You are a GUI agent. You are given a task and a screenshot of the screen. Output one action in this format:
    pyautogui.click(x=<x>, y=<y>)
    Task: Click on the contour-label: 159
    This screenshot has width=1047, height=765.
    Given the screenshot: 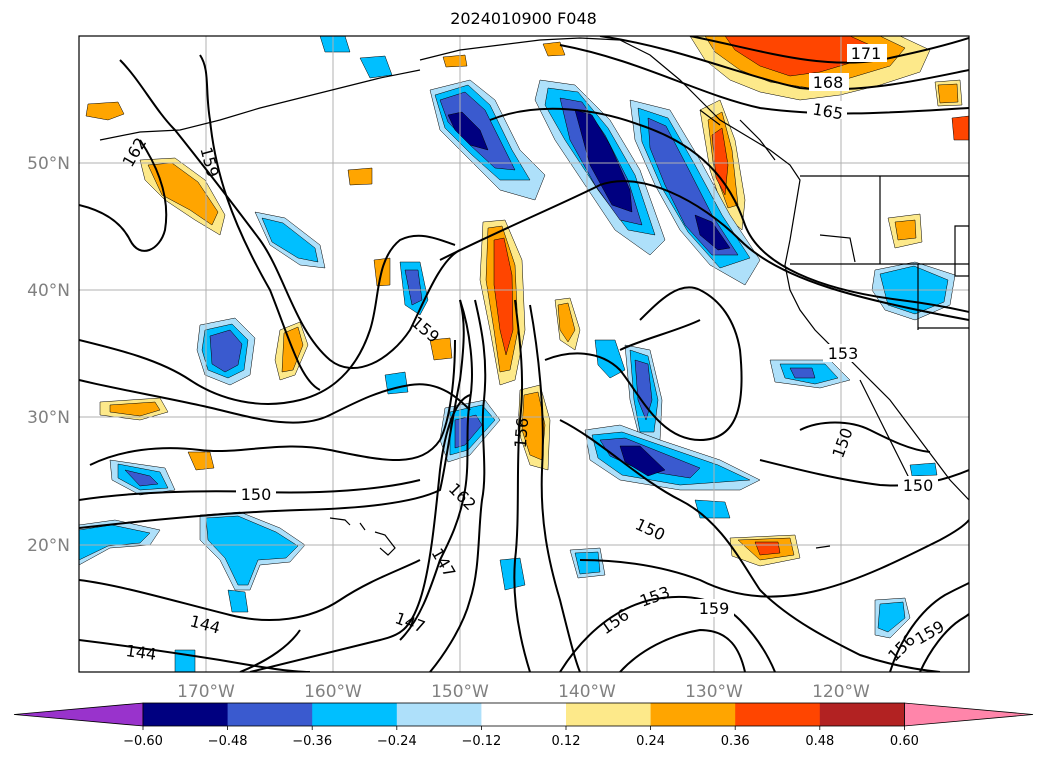 What is the action you would take?
    pyautogui.click(x=714, y=608)
    